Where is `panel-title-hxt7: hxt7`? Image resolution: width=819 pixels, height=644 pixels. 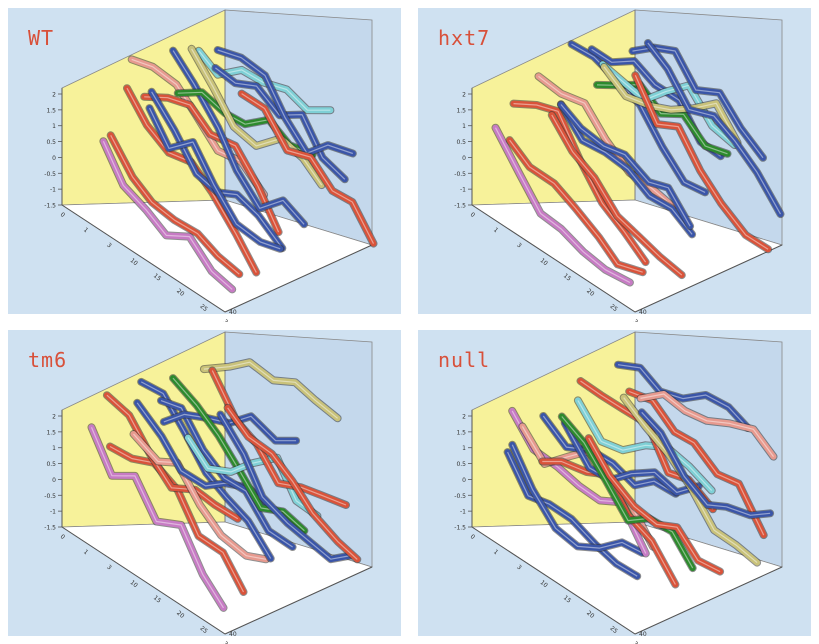
panel-title-hxt7: hxt7 is located at coordinates (464, 38).